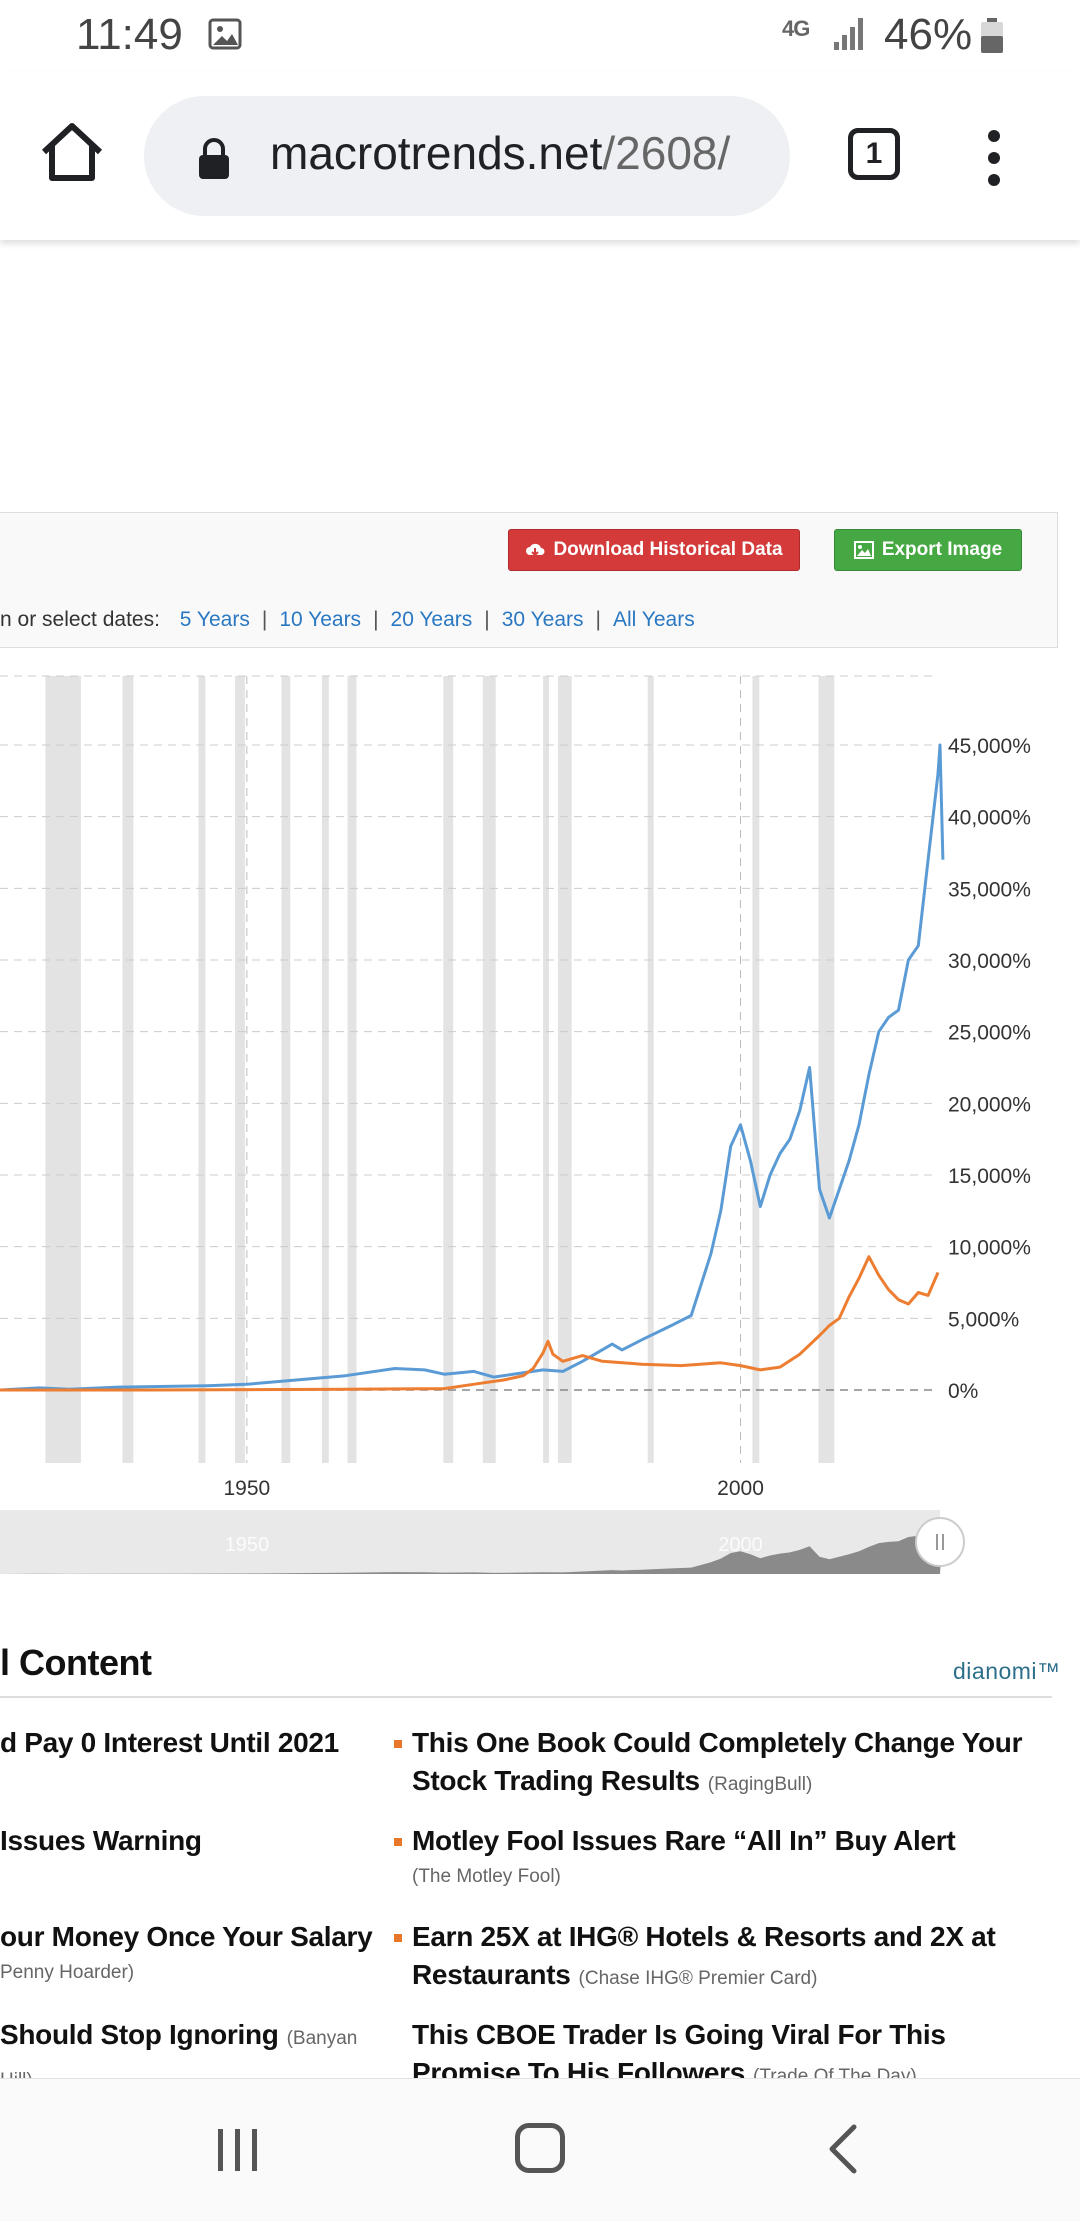 Image resolution: width=1080 pixels, height=2221 pixels. Describe the element at coordinates (989, 746) in the screenshot. I see `y-tick-label: 45,000%` at that location.